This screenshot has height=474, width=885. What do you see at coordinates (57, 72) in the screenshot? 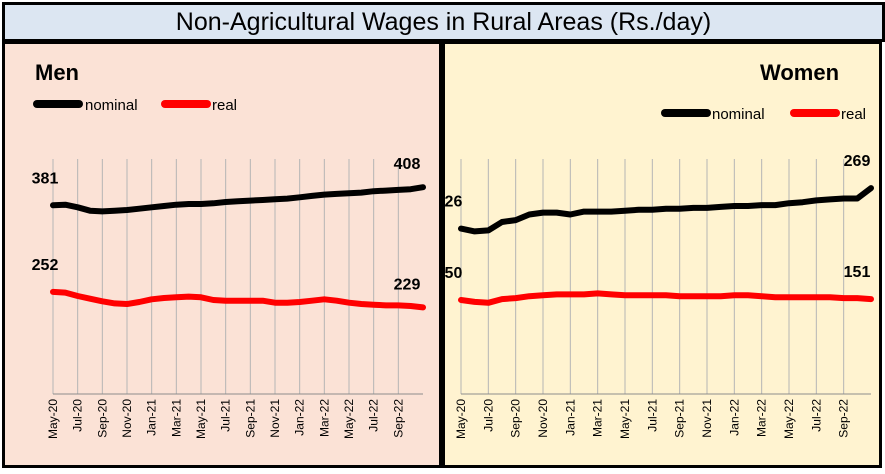
I see `men-chart-title: Men` at bounding box center [57, 72].